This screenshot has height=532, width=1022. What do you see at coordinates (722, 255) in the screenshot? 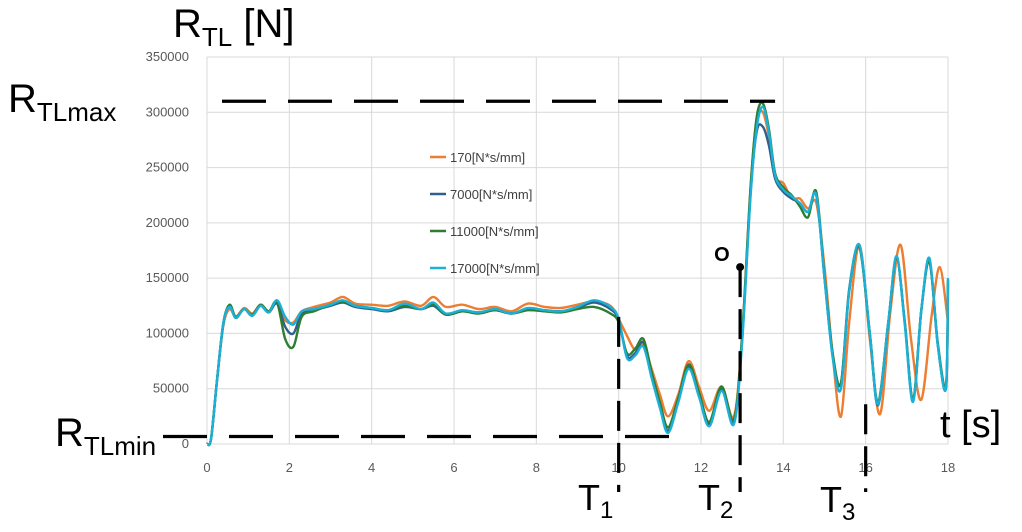
I see `point-o-label: O` at bounding box center [722, 255].